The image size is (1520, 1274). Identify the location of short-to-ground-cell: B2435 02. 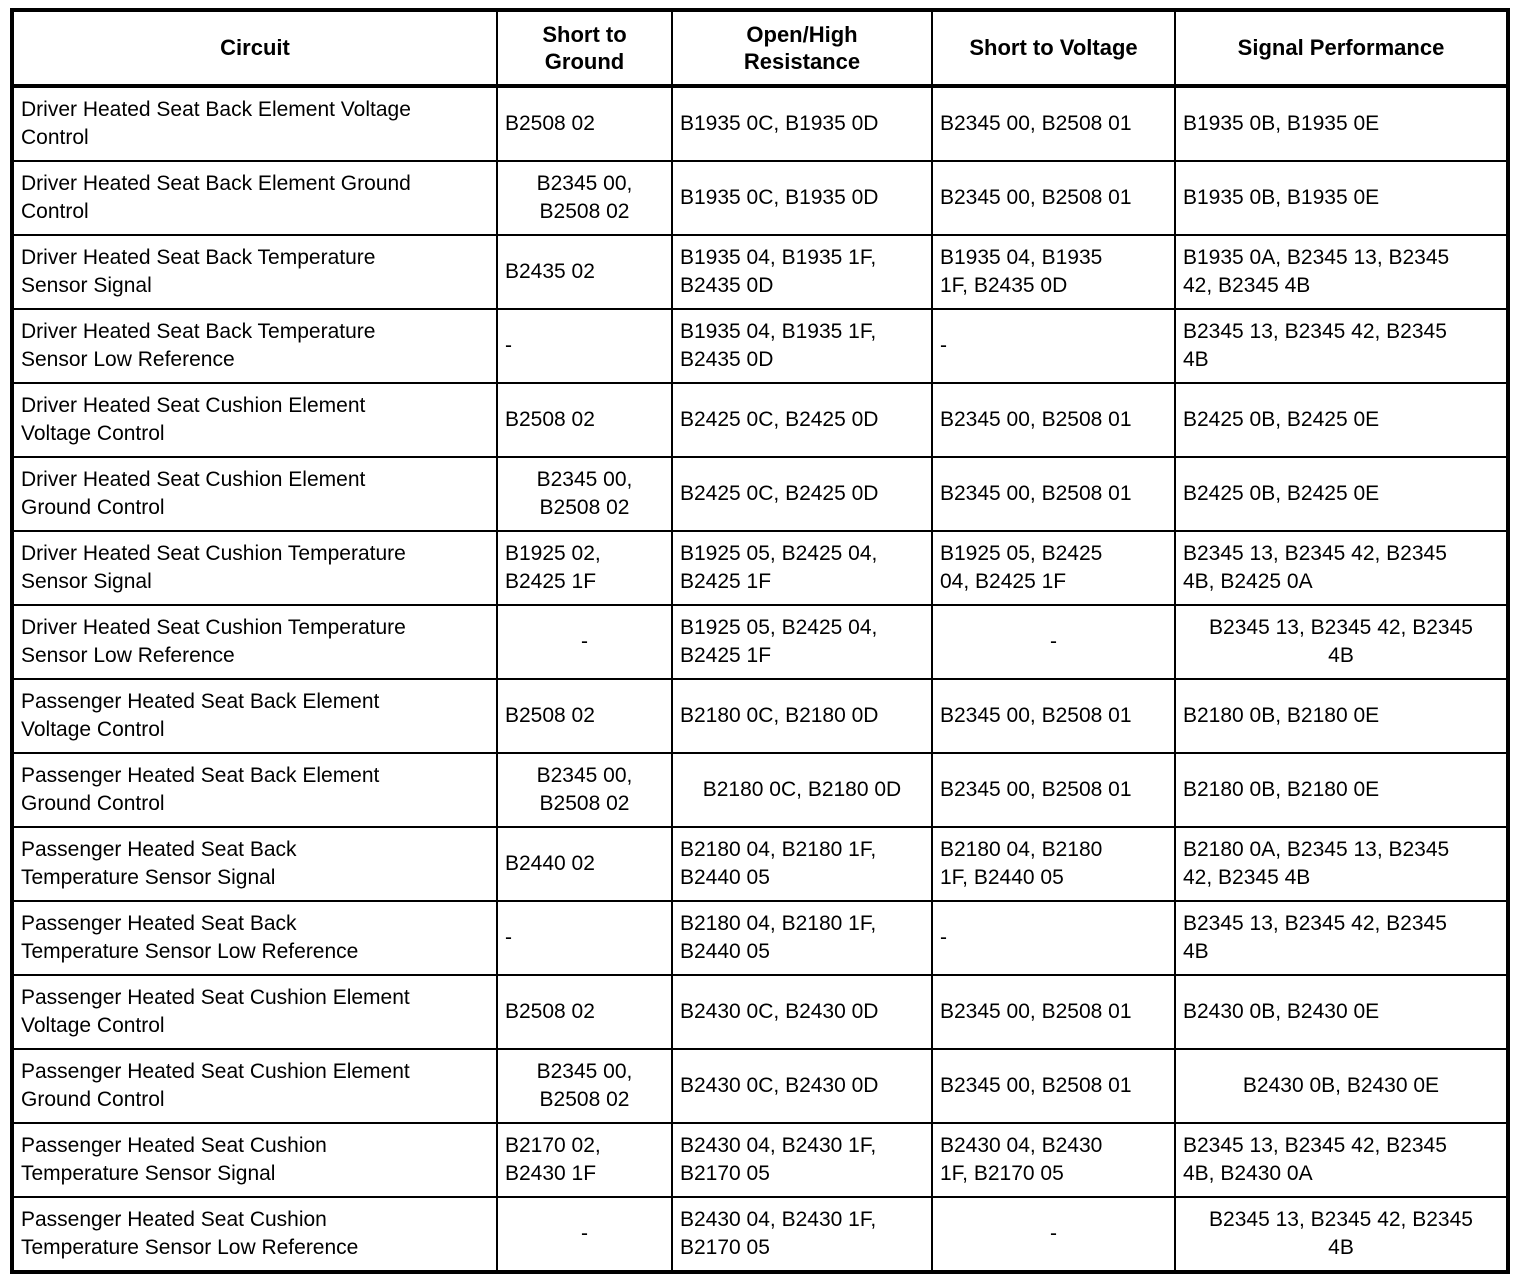
(584, 272).